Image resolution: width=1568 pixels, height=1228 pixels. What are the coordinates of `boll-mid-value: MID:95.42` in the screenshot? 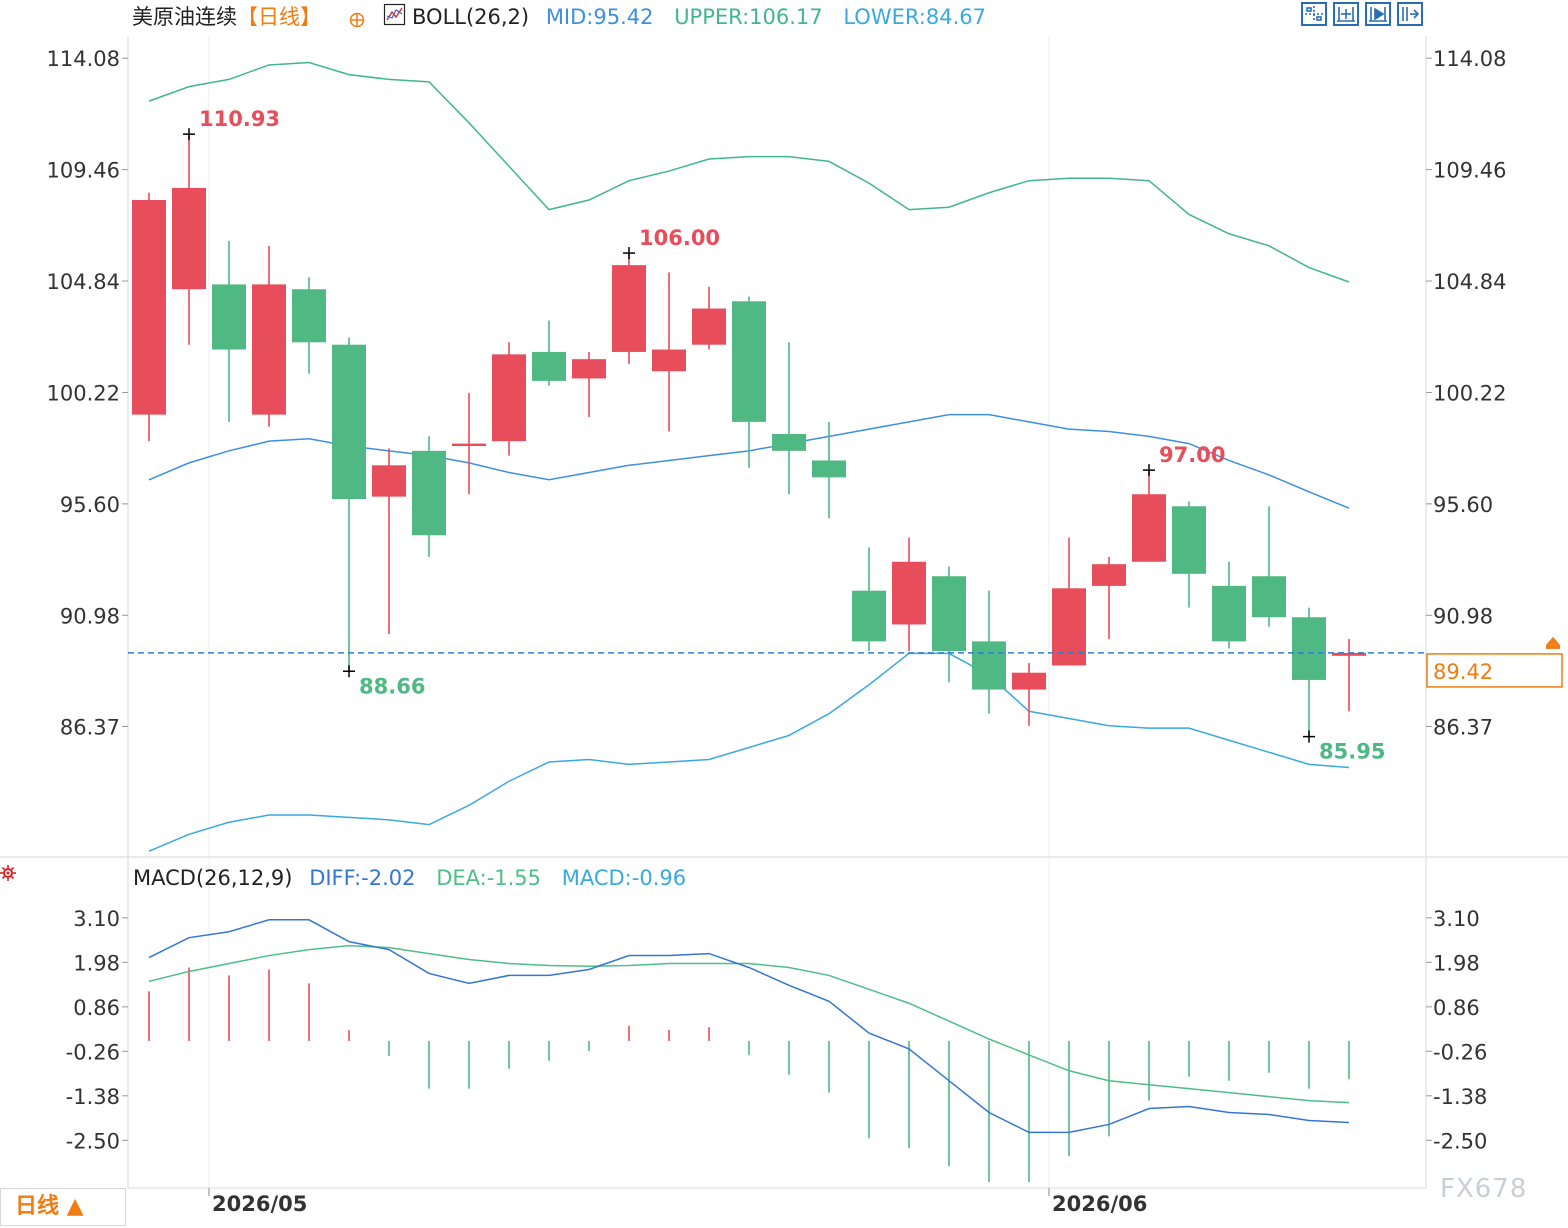 It's located at (600, 17).